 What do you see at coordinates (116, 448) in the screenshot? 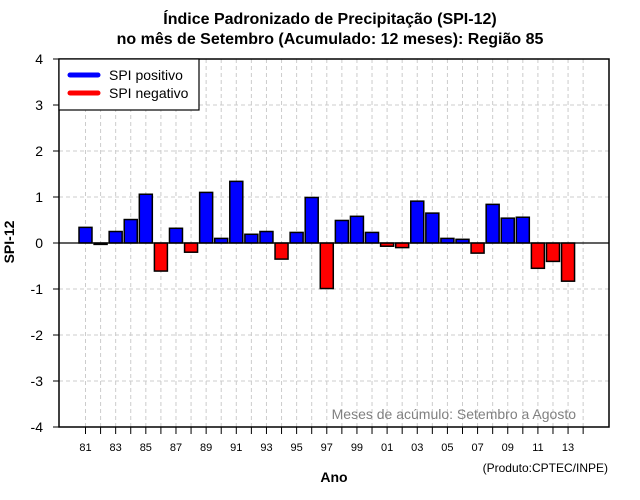
I see `x-tick-label: 83` at bounding box center [116, 448].